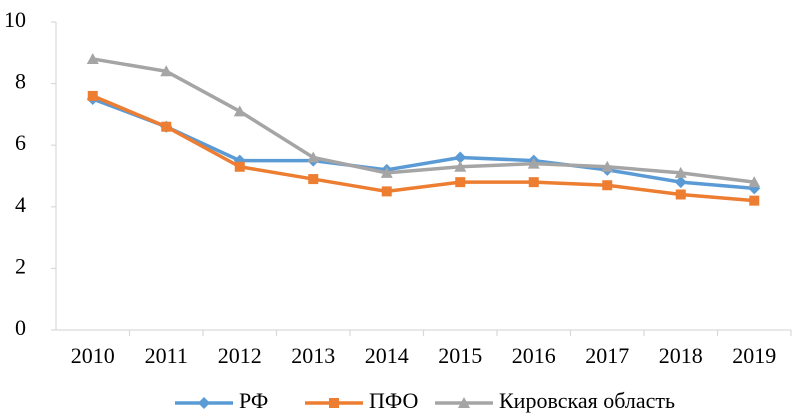 The width and height of the screenshot is (794, 415). What do you see at coordinates (166, 355) in the screenshot?
I see `x-tick-label: 2011` at bounding box center [166, 355].